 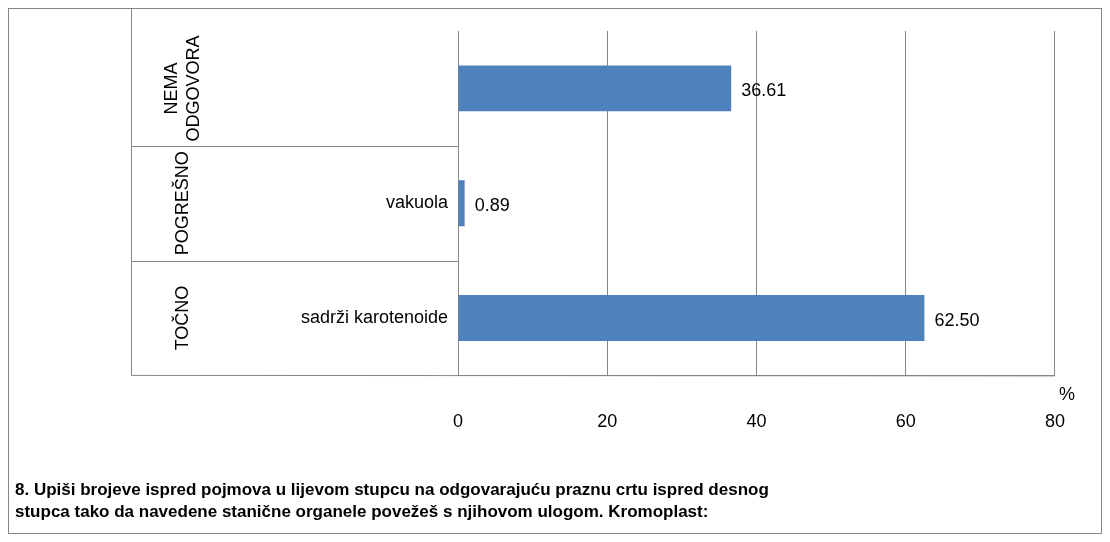 I want to click on x-tick-label: 80, so click(x=1054, y=421).